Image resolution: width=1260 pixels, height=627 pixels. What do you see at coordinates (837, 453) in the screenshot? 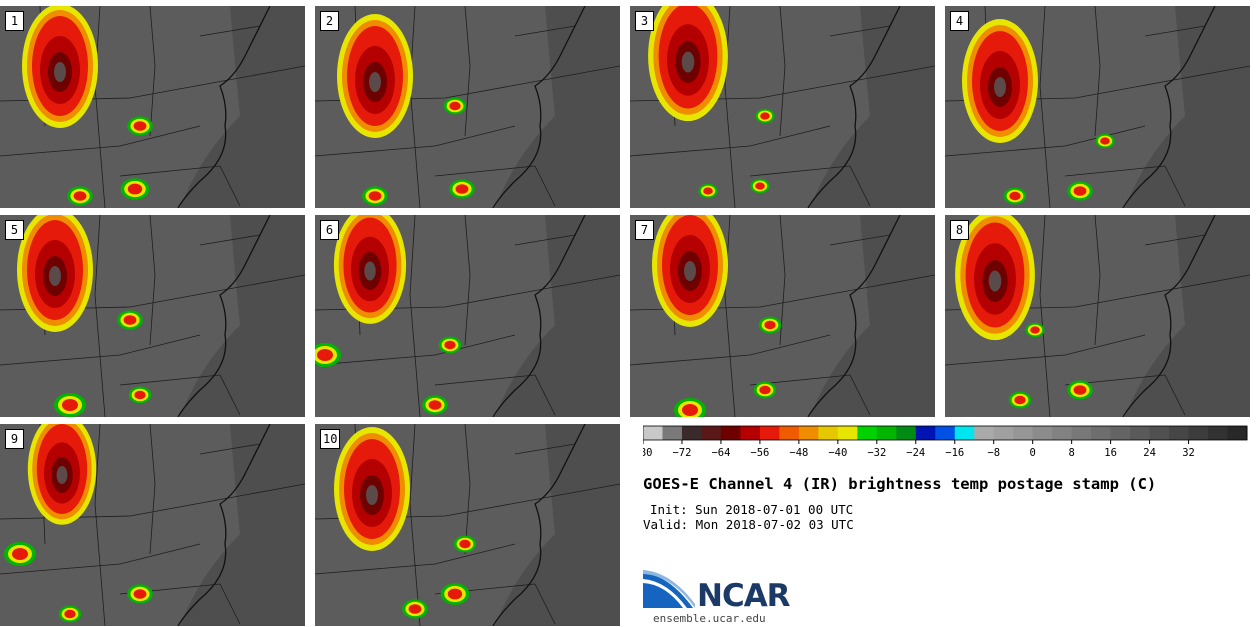
I see `colorbar-tick-label: −40` at bounding box center [837, 453].